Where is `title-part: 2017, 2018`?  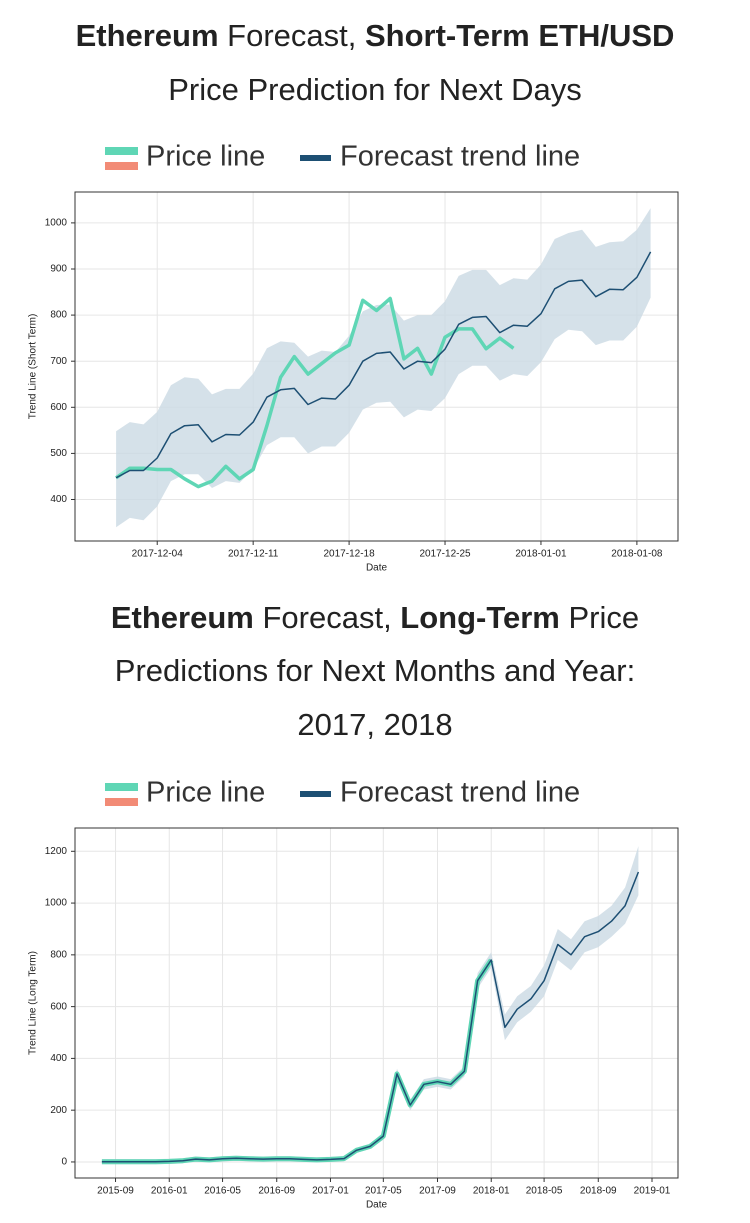
title-part: 2017, 2018 is located at coordinates (374, 724).